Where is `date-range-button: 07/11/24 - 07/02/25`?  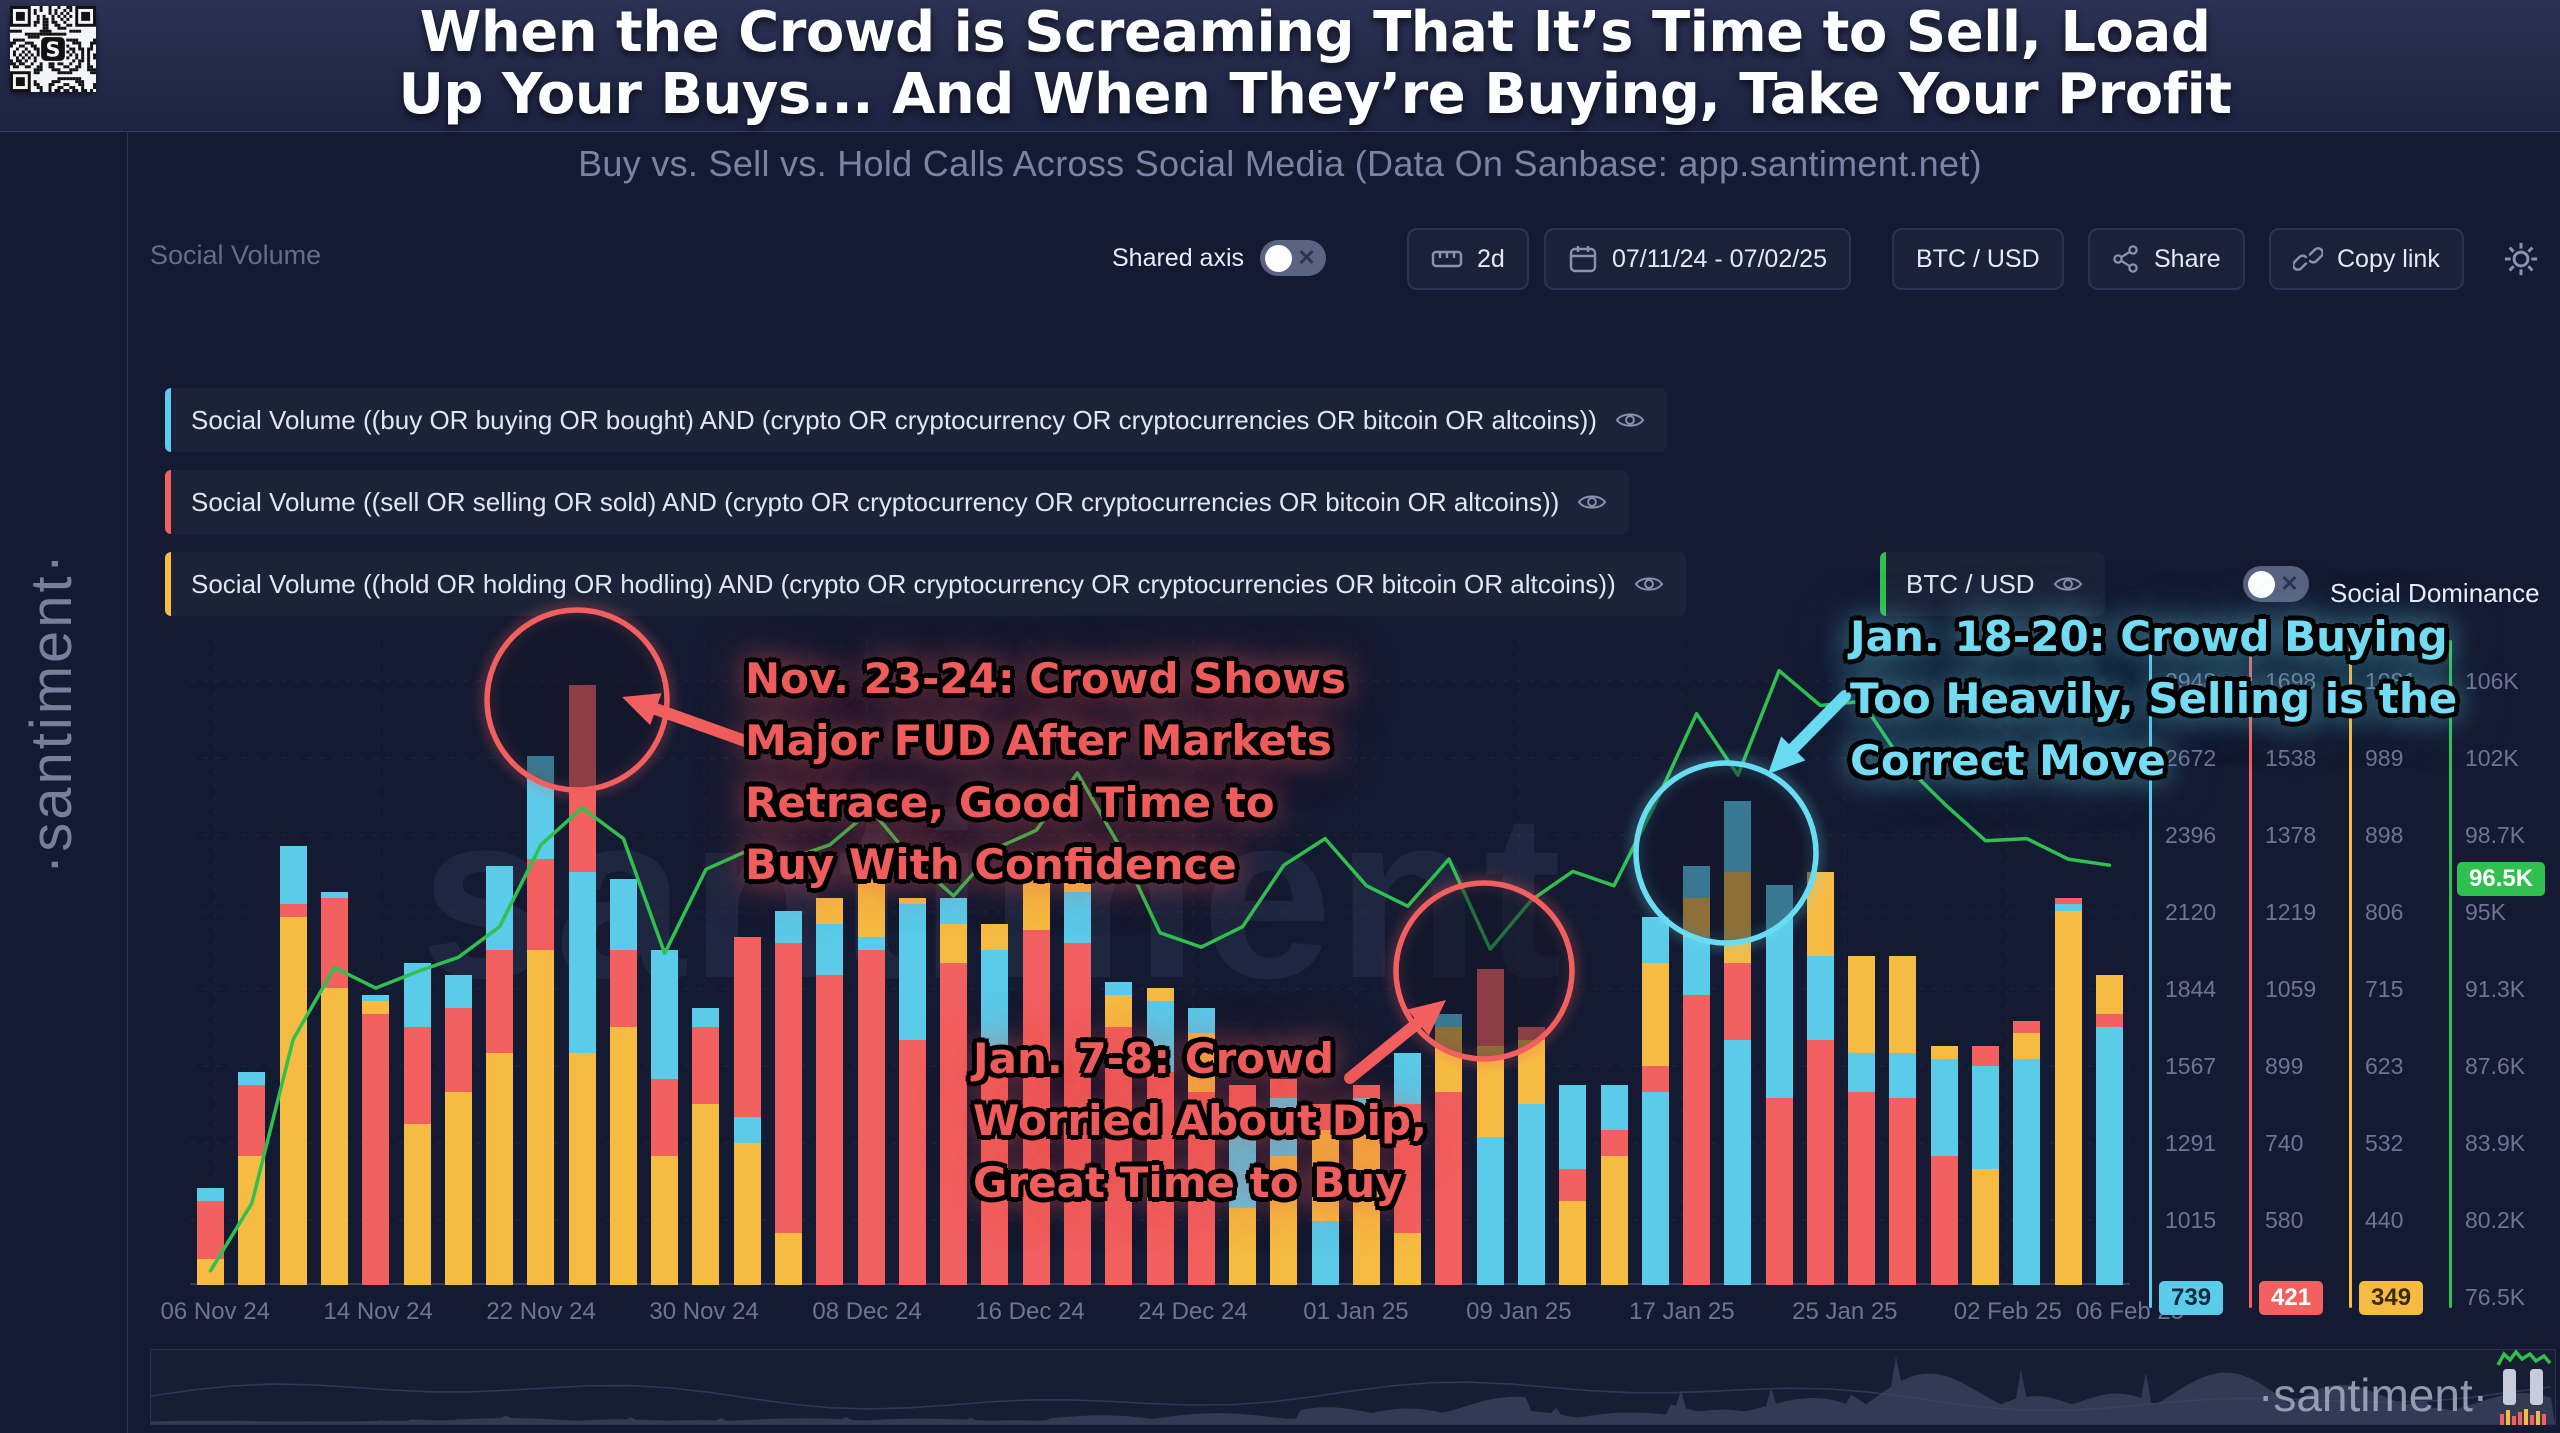 date-range-button: 07/11/24 - 07/02/25 is located at coordinates (1697, 259).